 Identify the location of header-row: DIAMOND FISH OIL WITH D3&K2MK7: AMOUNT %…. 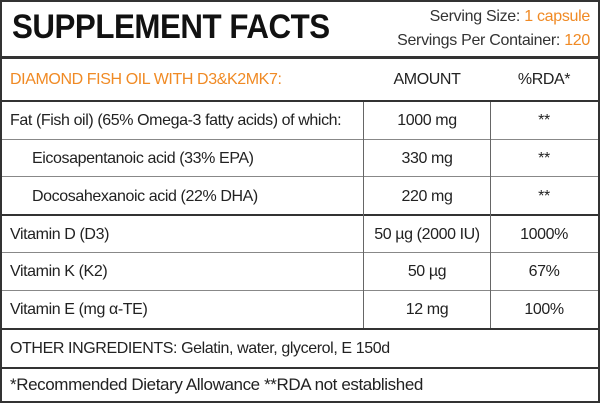
(300, 80).